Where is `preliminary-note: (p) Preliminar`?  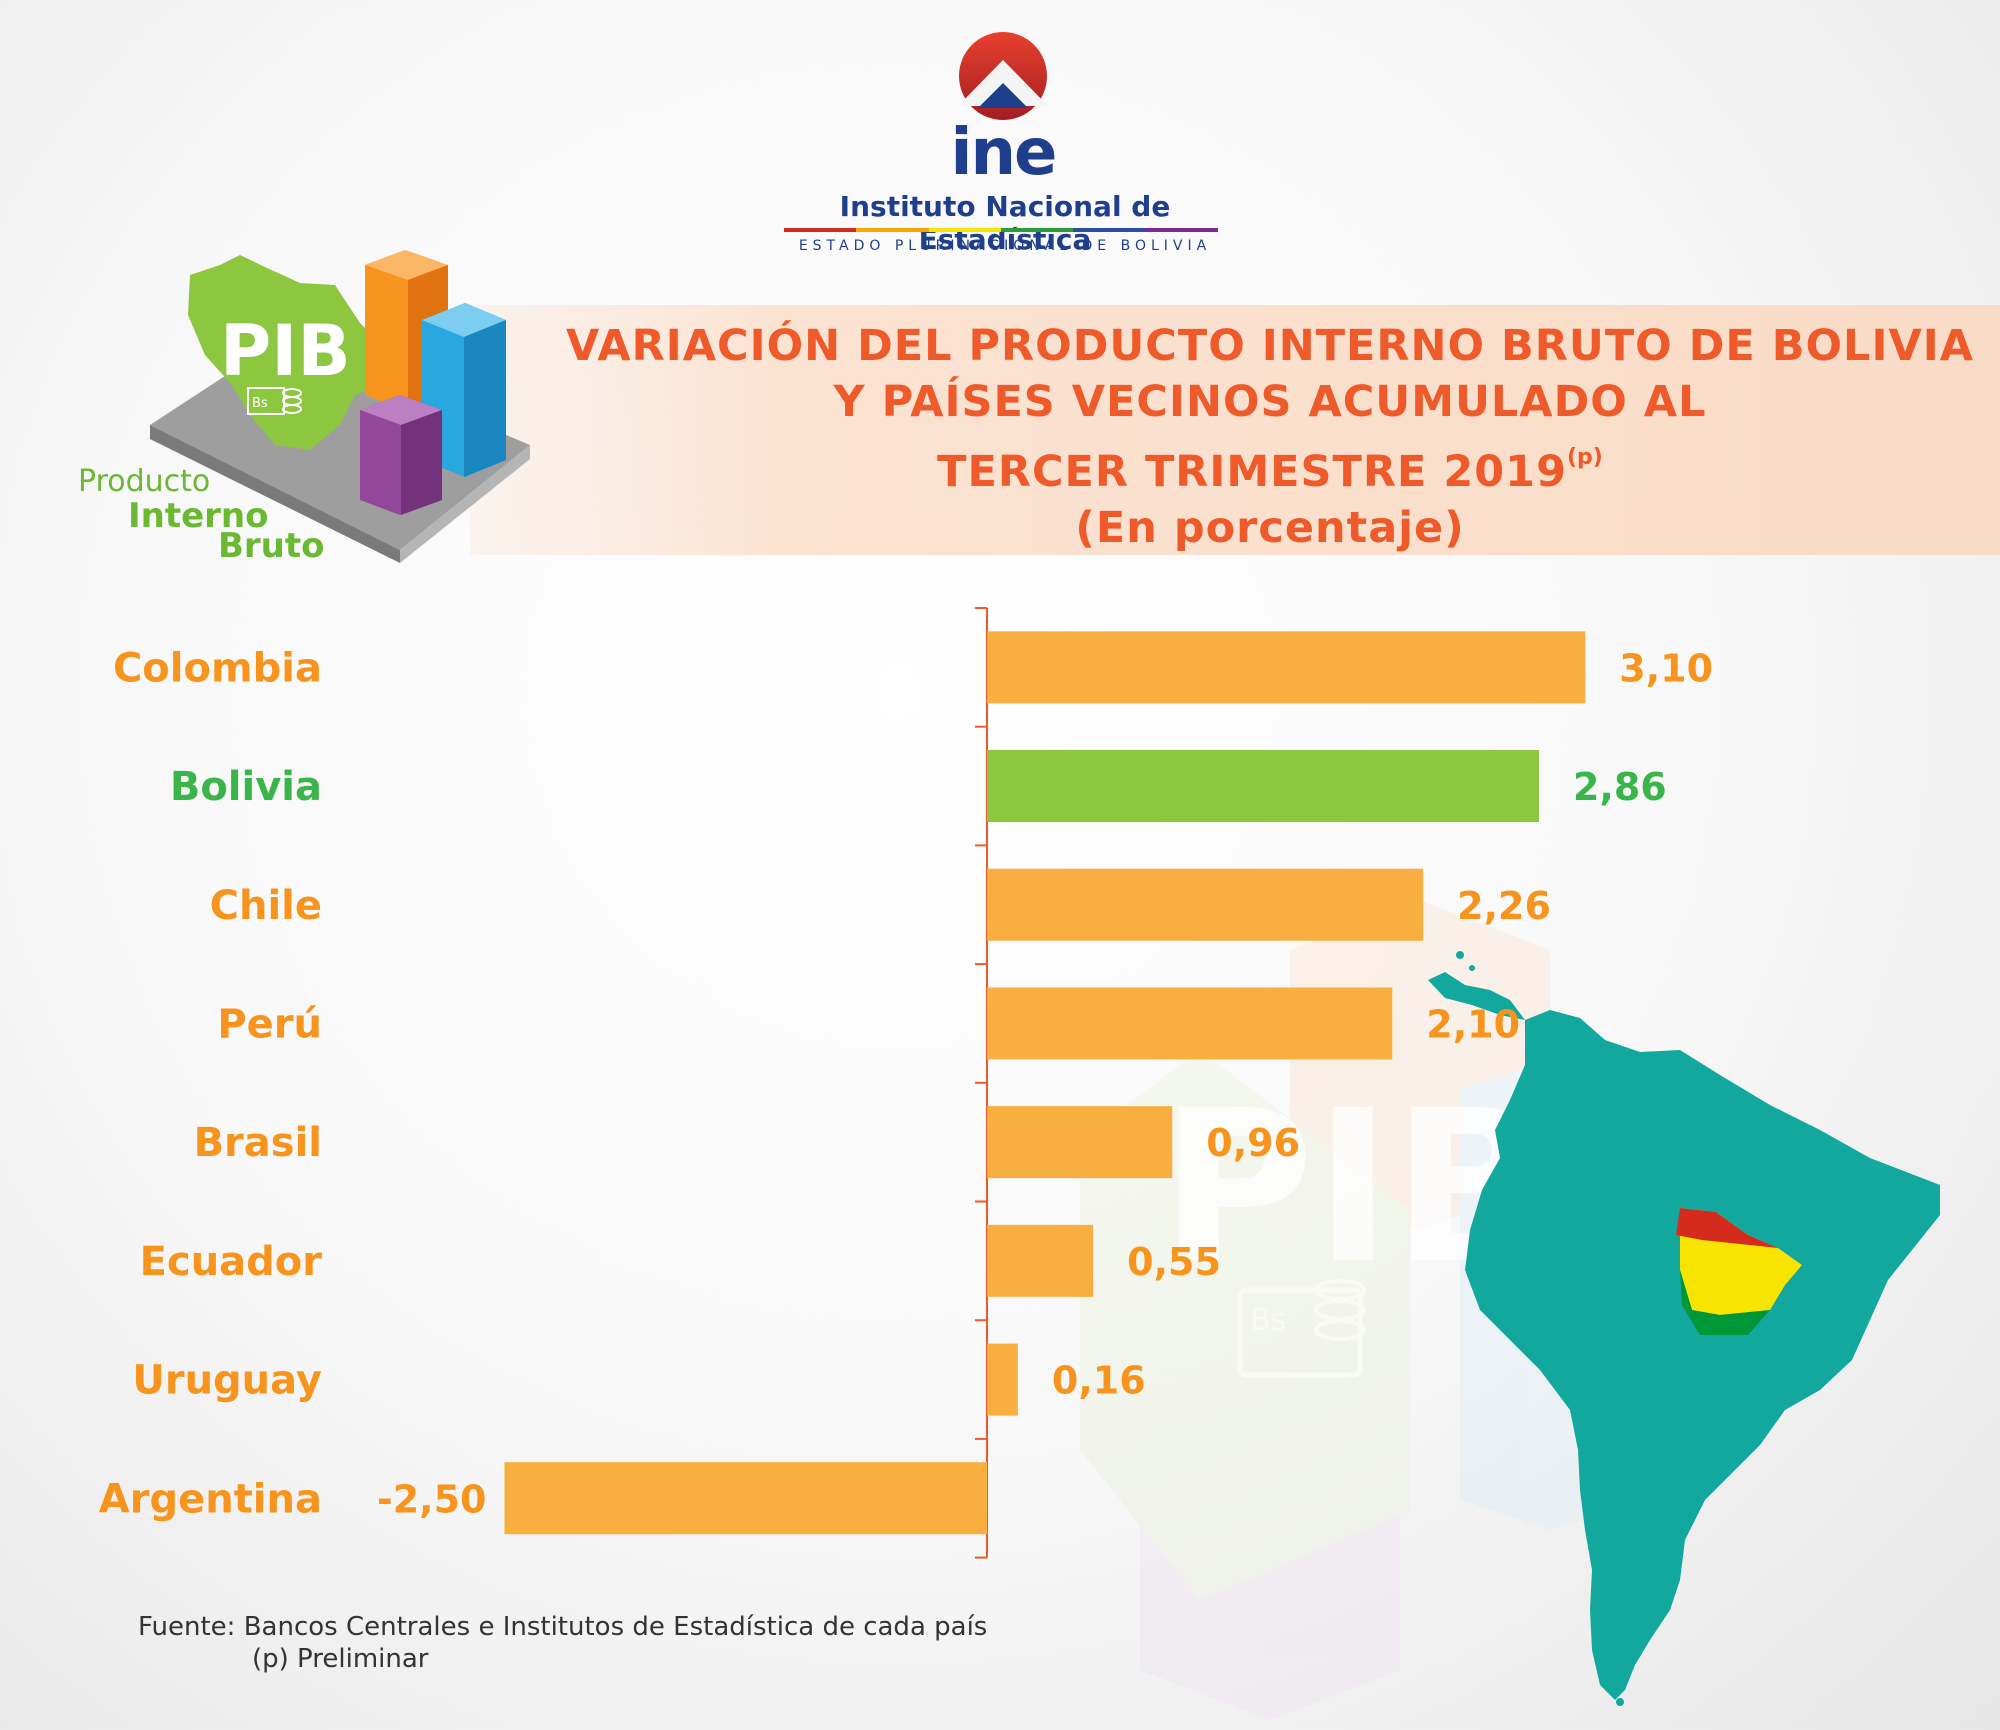
preliminary-note: (p) Preliminar is located at coordinates (340, 1659).